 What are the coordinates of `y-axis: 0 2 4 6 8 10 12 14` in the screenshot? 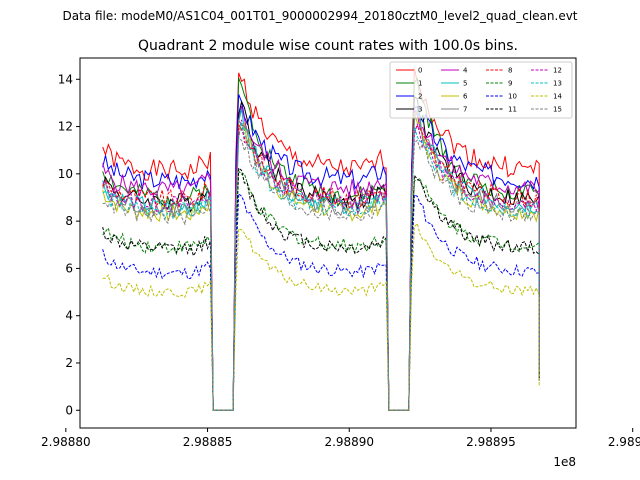 It's located at (69, 244).